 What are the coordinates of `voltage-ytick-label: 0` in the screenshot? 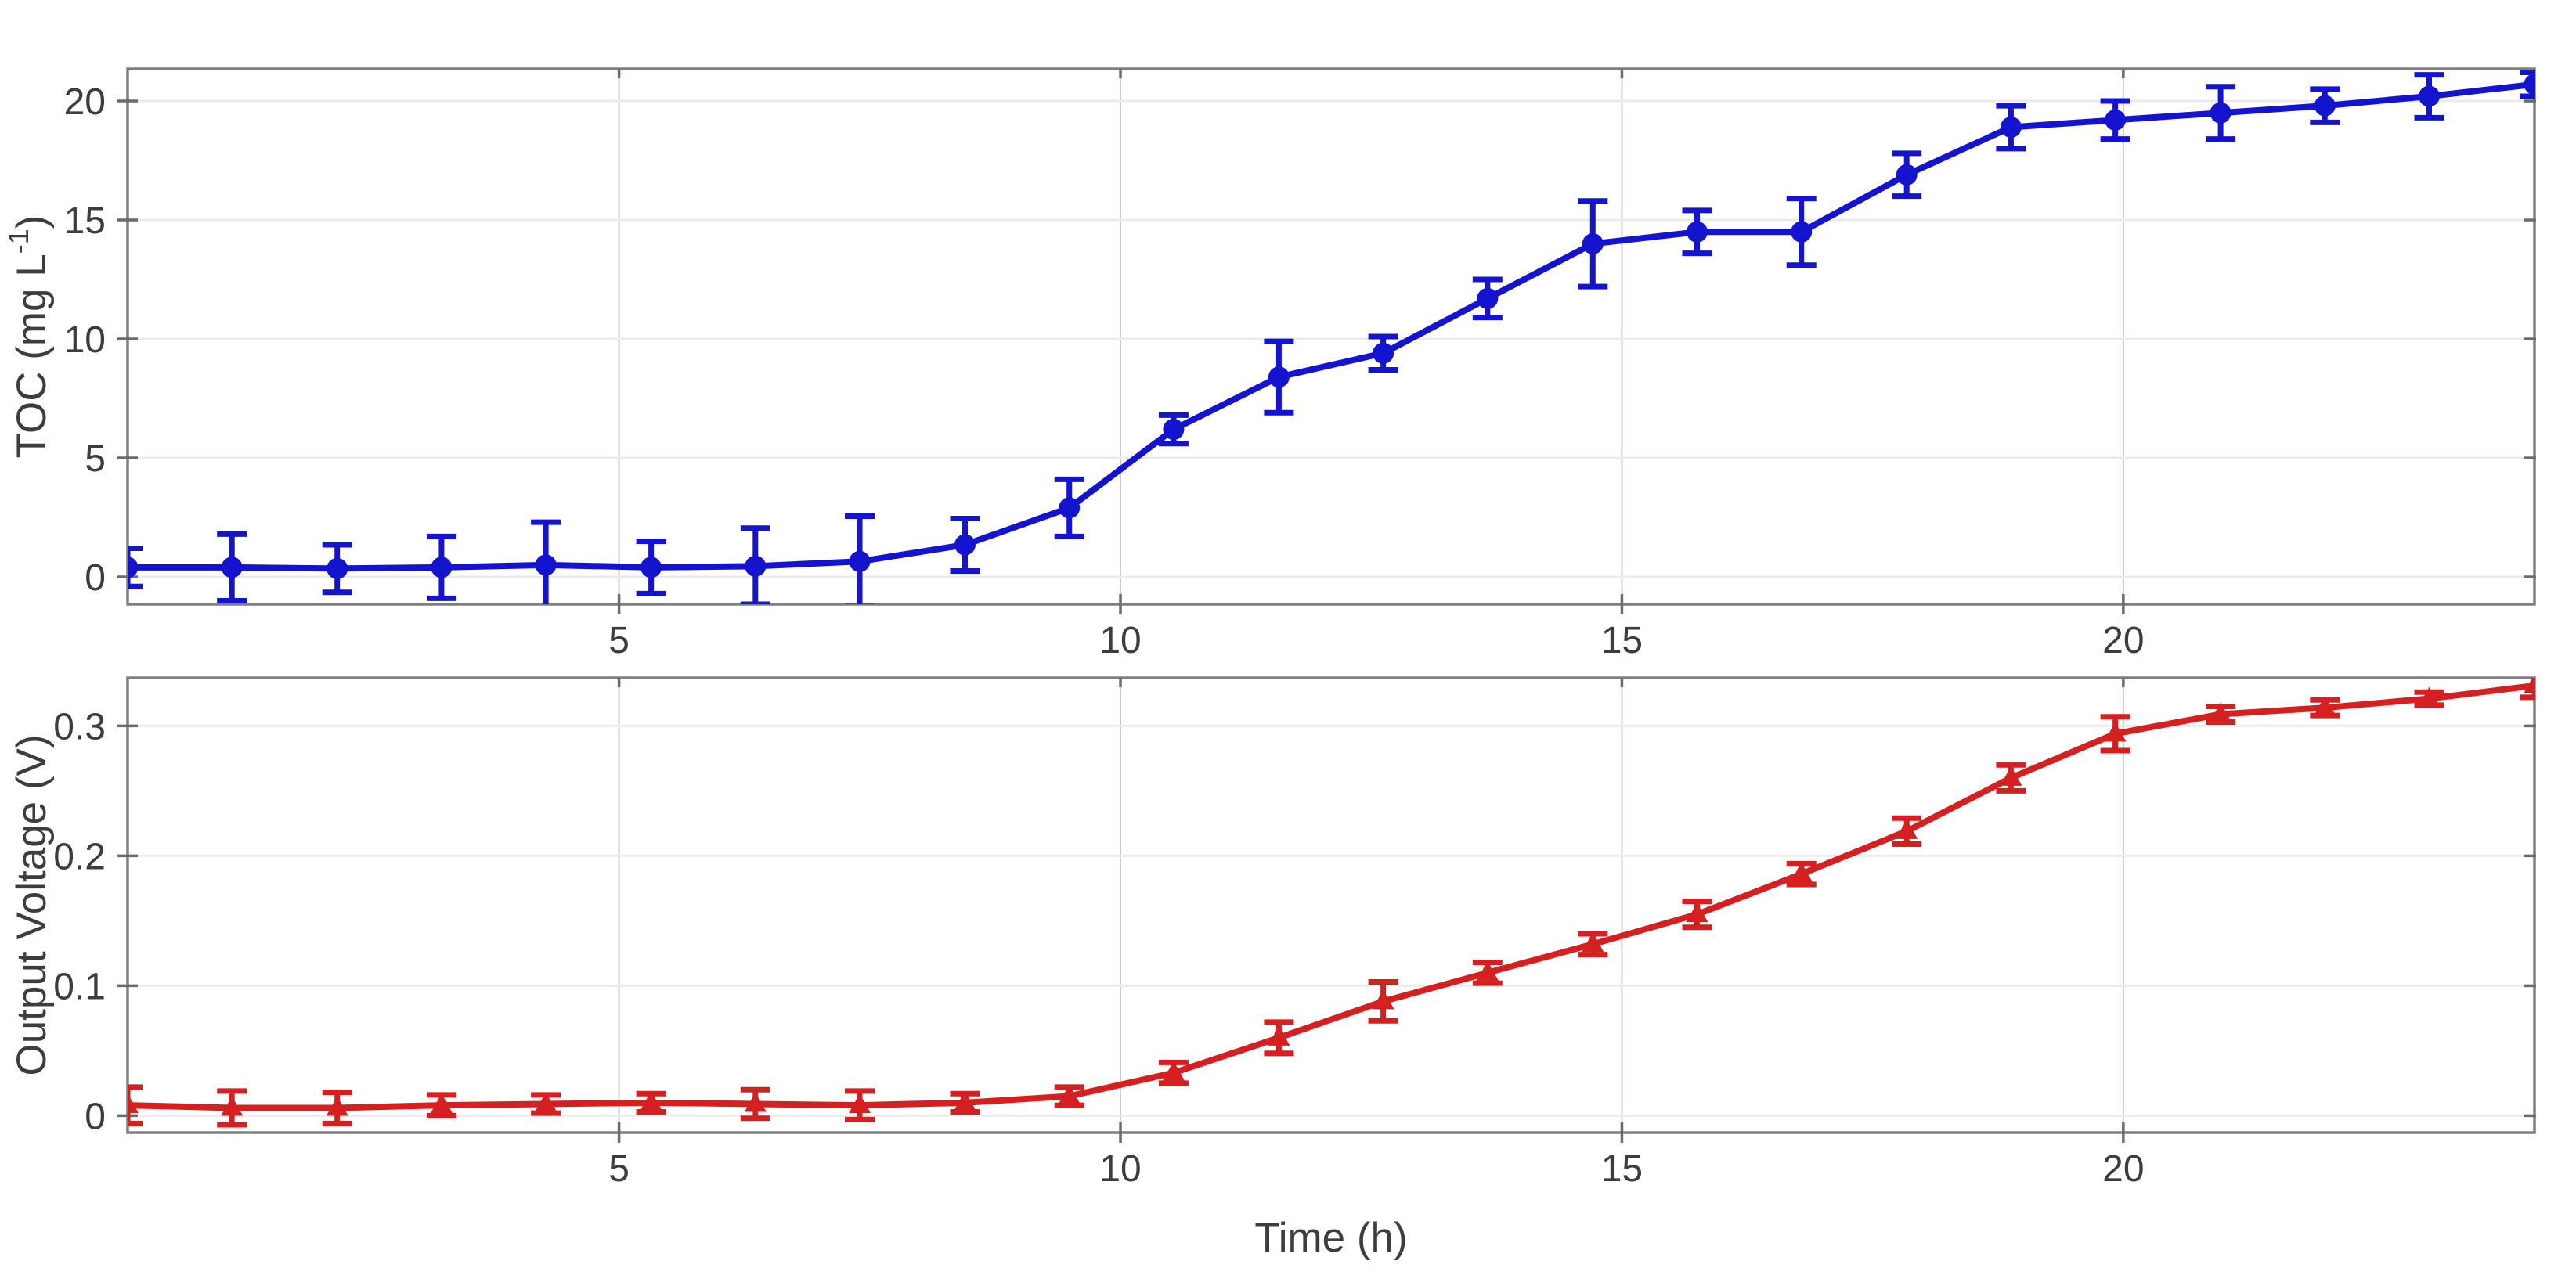 It's located at (95, 1116).